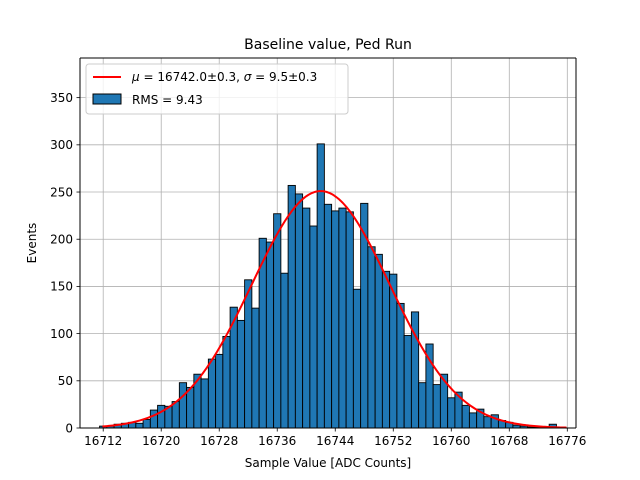  What do you see at coordinates (509, 441) in the screenshot?
I see `x-tick-label: 16768` at bounding box center [509, 441].